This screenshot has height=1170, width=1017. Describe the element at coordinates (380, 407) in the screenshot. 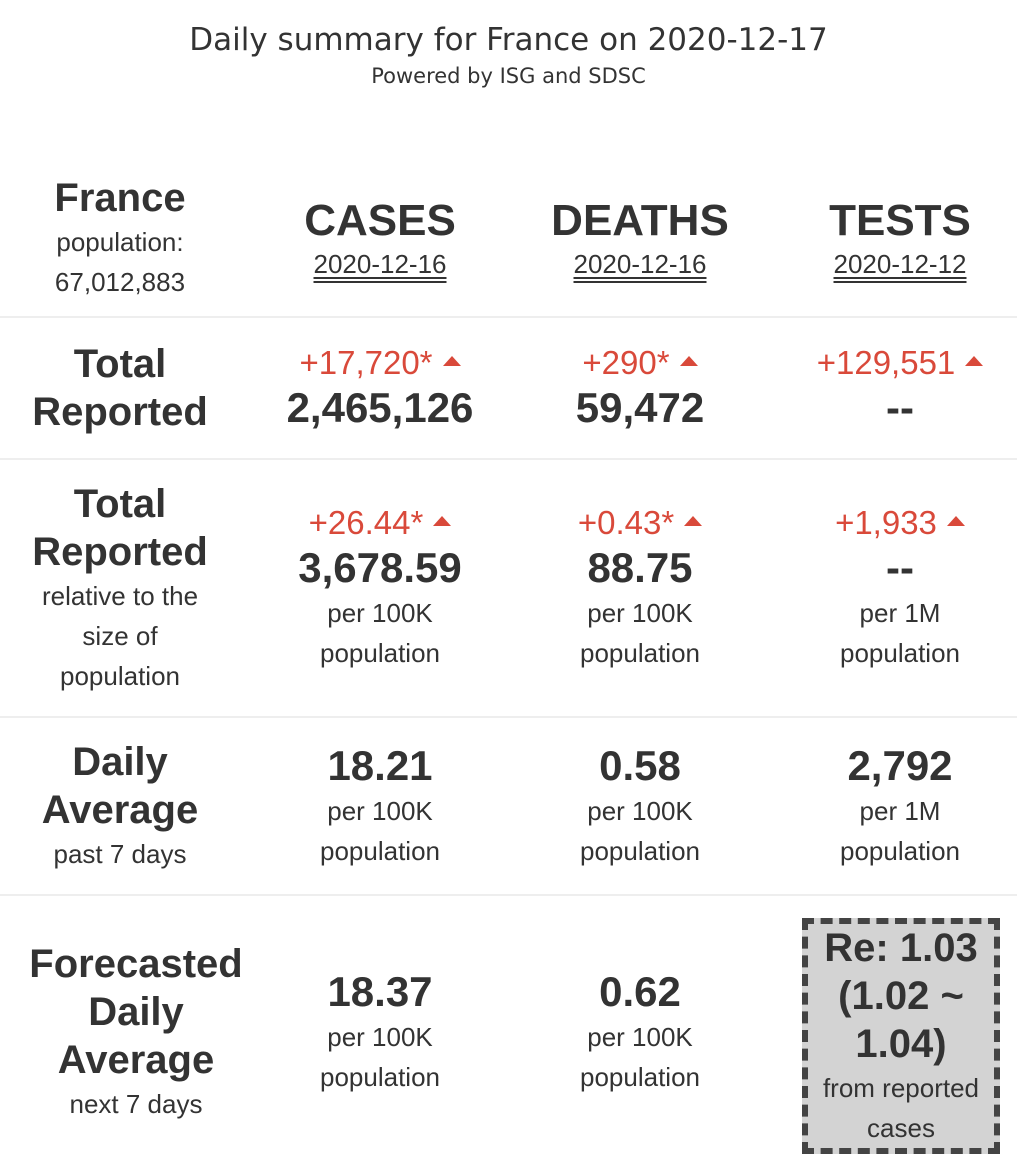

I see `cases-total-value: 2,465,126` at that location.